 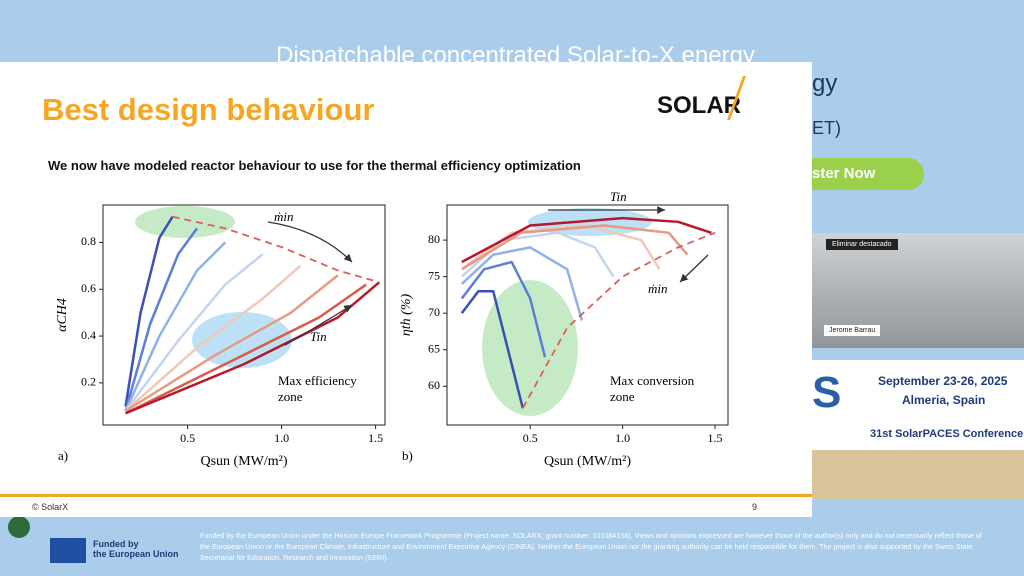 What do you see at coordinates (918, 290) in the screenshot?
I see `video-tile: Eliminar destacado Jerome Barrau` at bounding box center [918, 290].